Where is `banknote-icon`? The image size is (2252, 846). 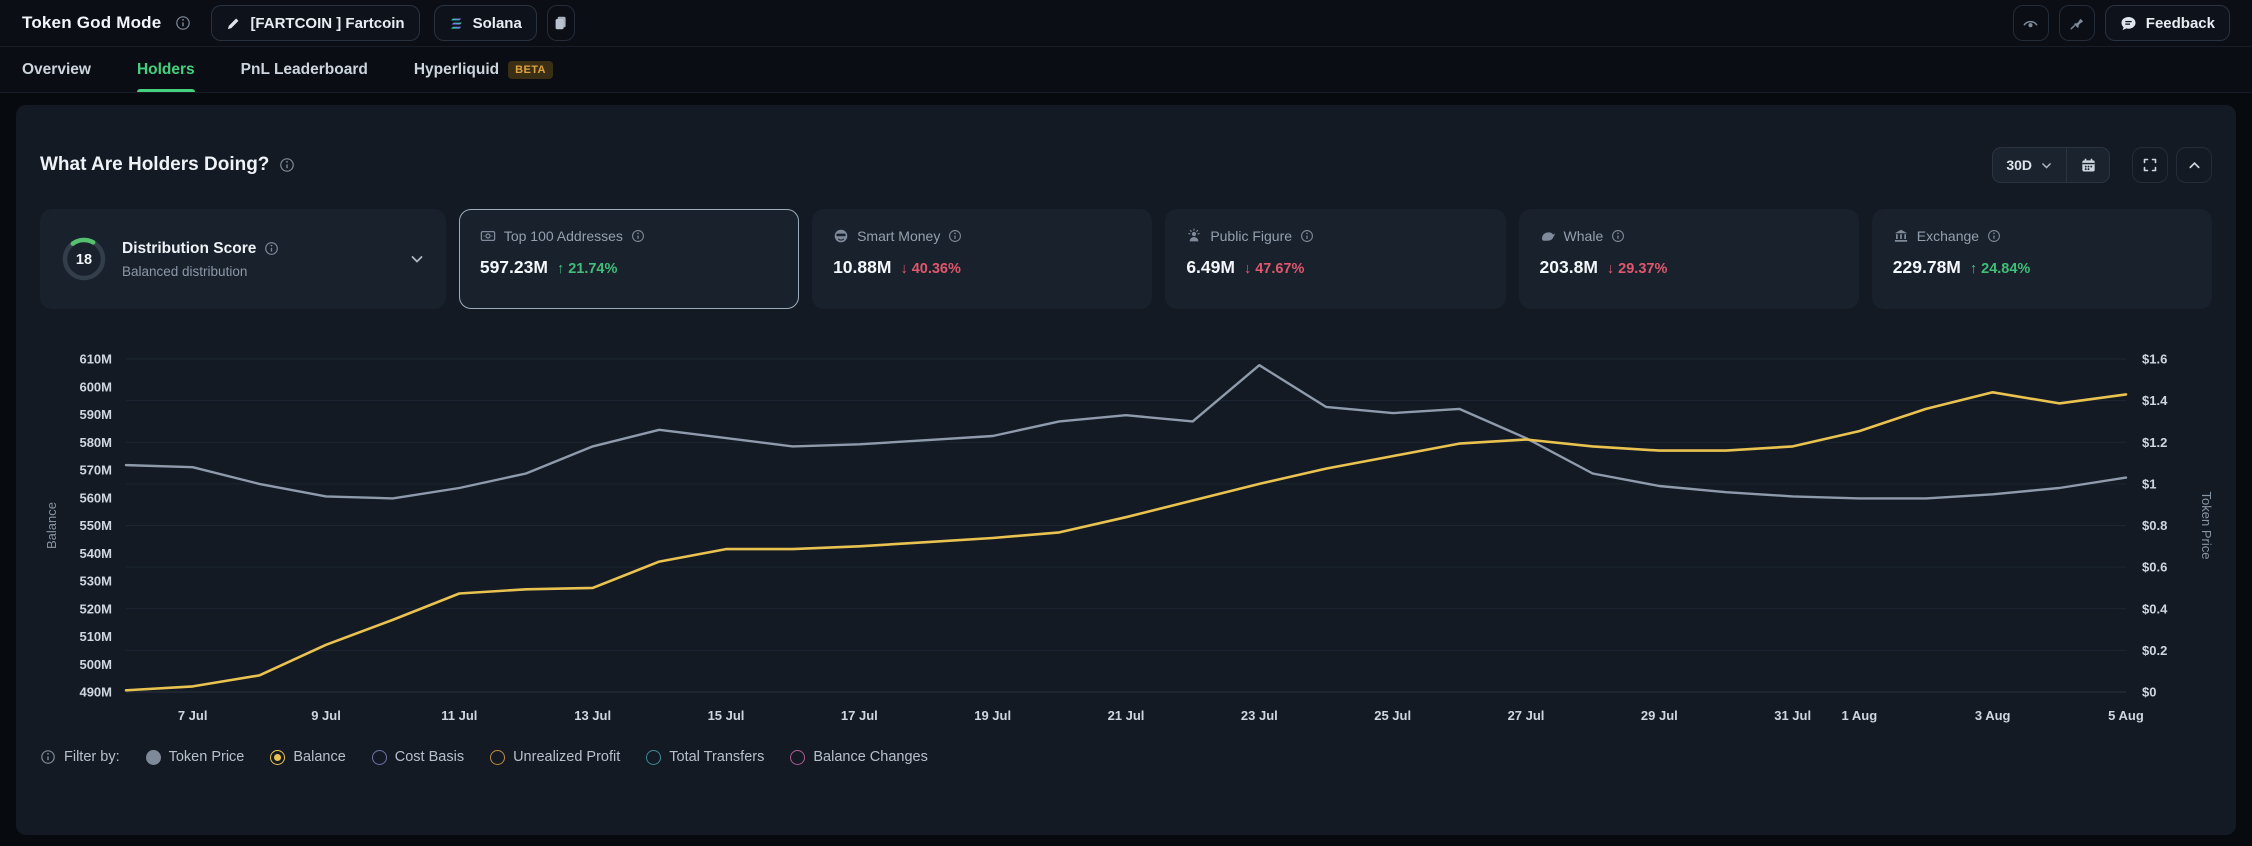
banknote-icon is located at coordinates (488, 236).